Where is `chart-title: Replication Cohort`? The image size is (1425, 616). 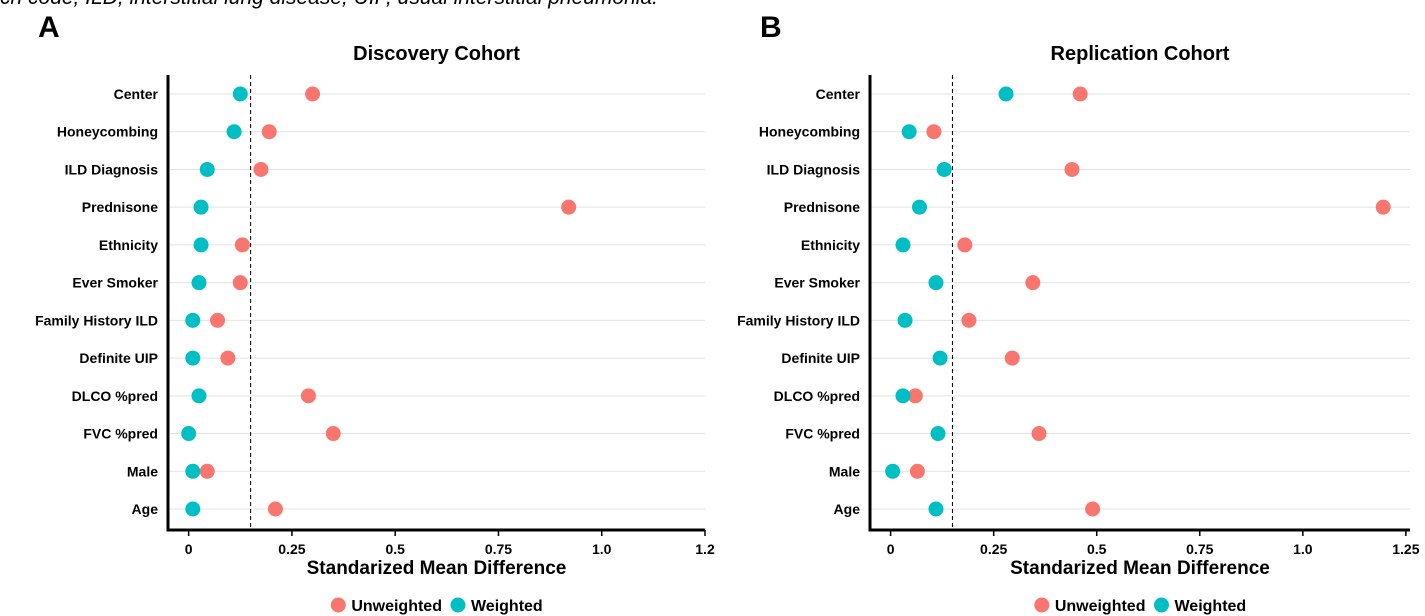
chart-title: Replication Cohort is located at coordinates (1140, 54).